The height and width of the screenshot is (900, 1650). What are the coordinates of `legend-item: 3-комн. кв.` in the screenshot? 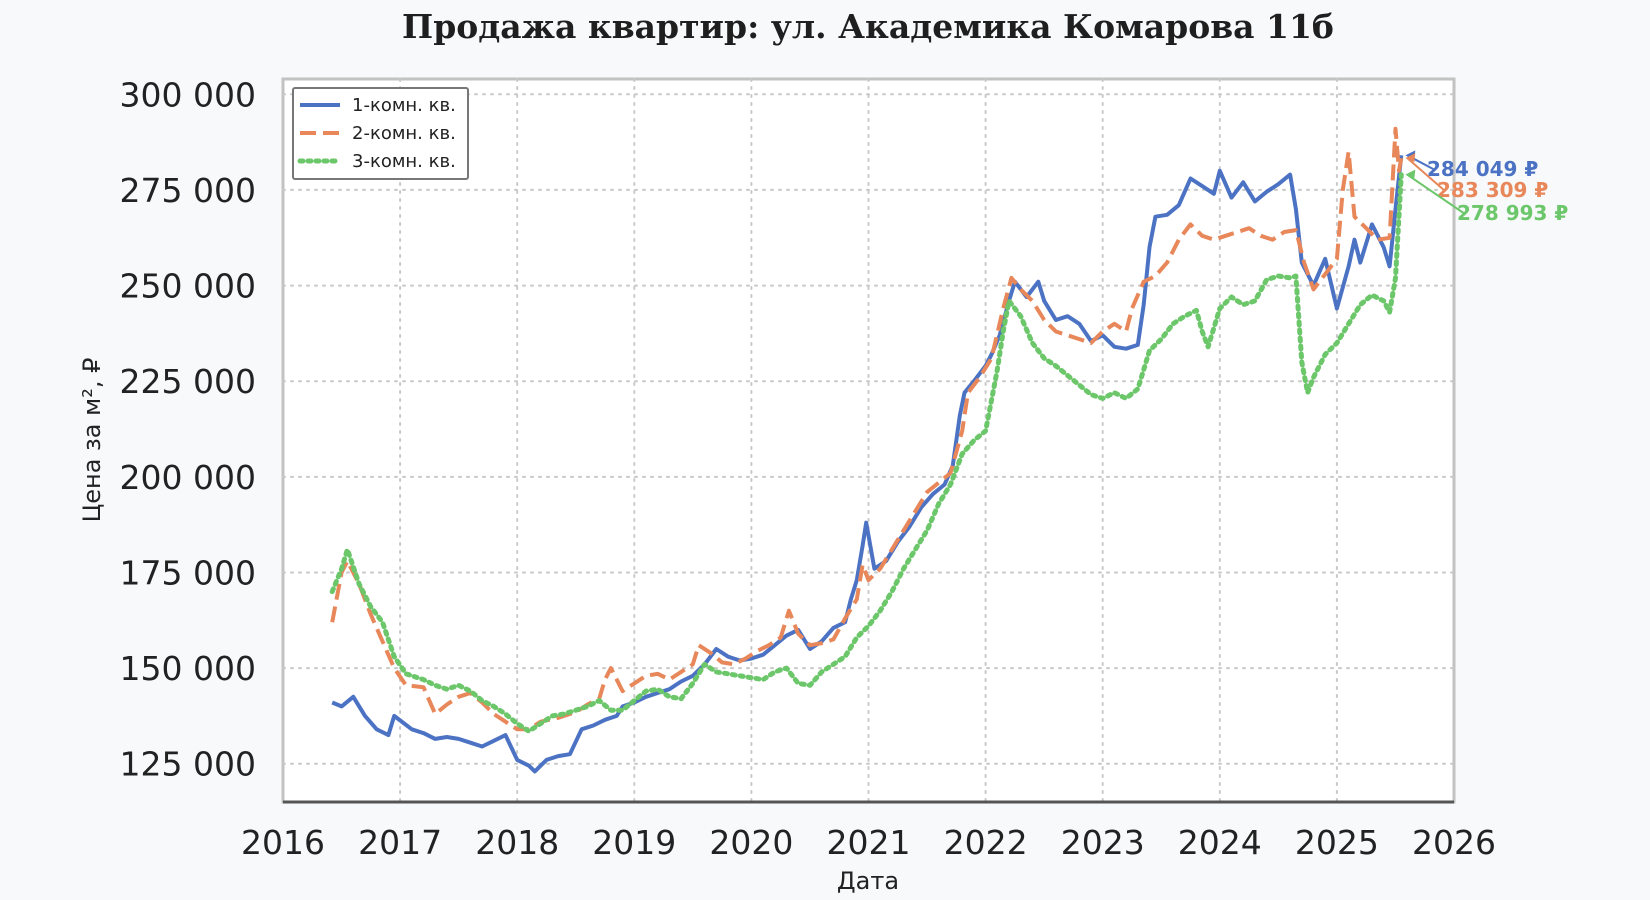 It's located at (376, 161).